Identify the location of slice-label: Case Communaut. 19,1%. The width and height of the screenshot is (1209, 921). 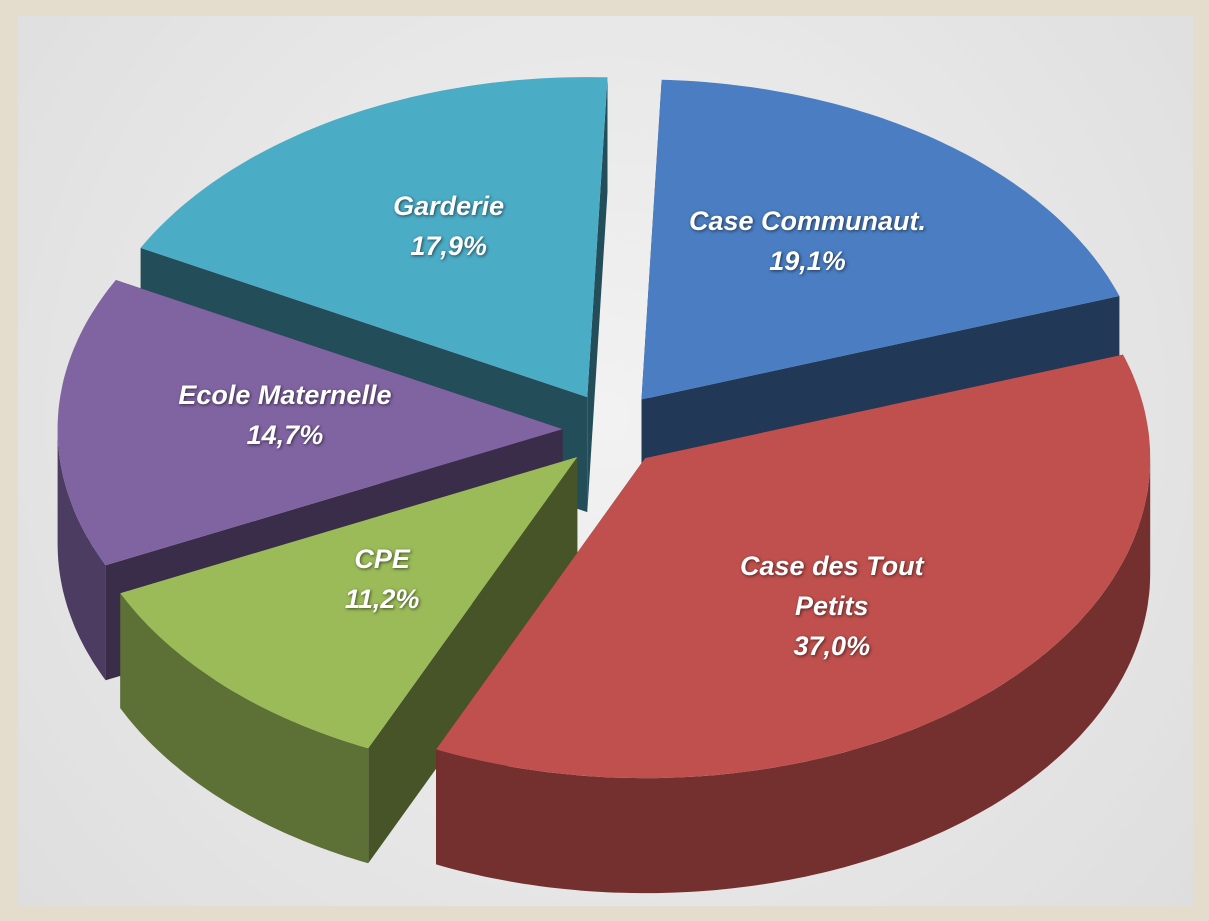
(808, 241).